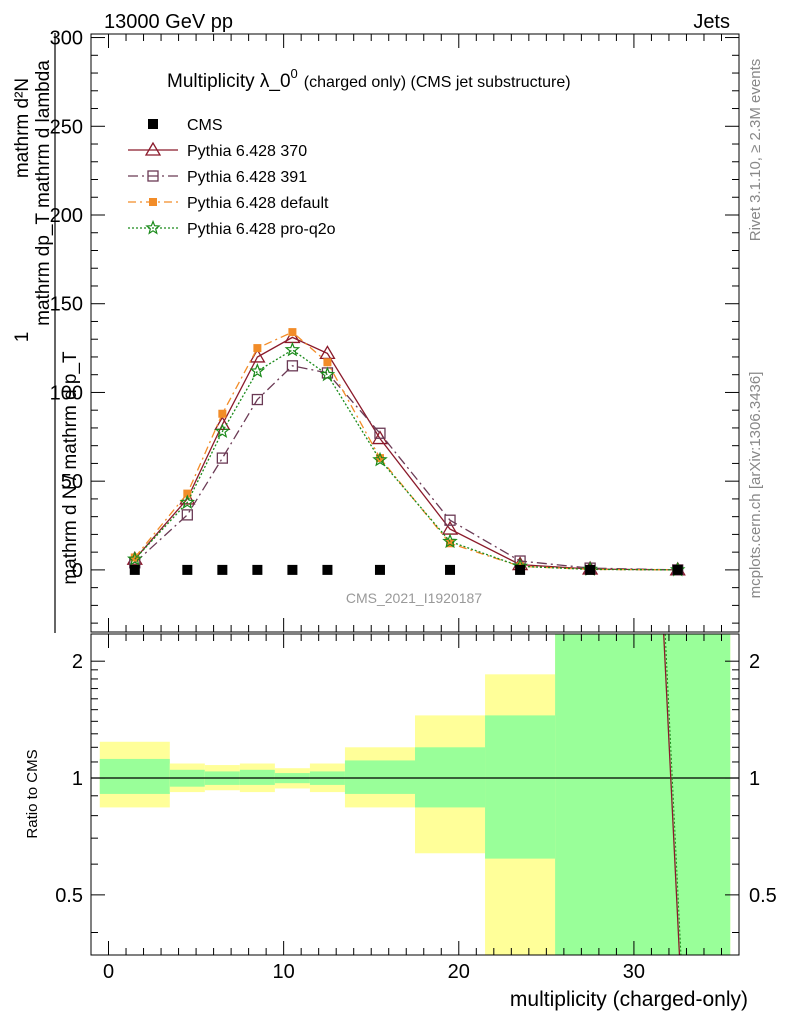 Image resolution: width=786 pixels, height=1024 pixels. I want to click on series-line, so click(406, 468).